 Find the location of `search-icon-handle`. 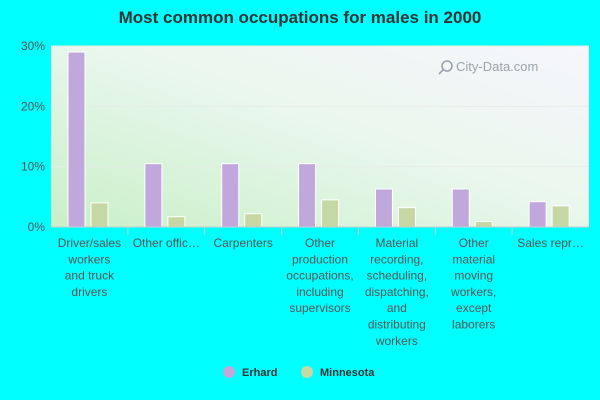

search-icon-handle is located at coordinates (441, 72).